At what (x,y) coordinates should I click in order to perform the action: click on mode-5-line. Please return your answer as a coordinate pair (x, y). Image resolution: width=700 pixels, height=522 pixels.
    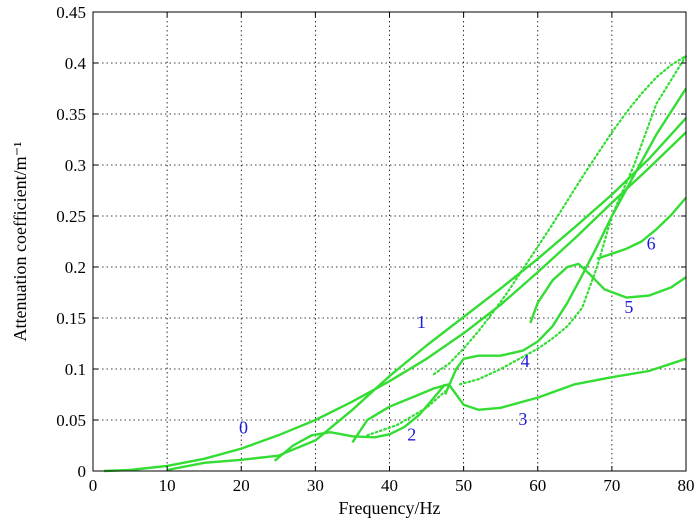
    Looking at the image, I should click on (608, 293).